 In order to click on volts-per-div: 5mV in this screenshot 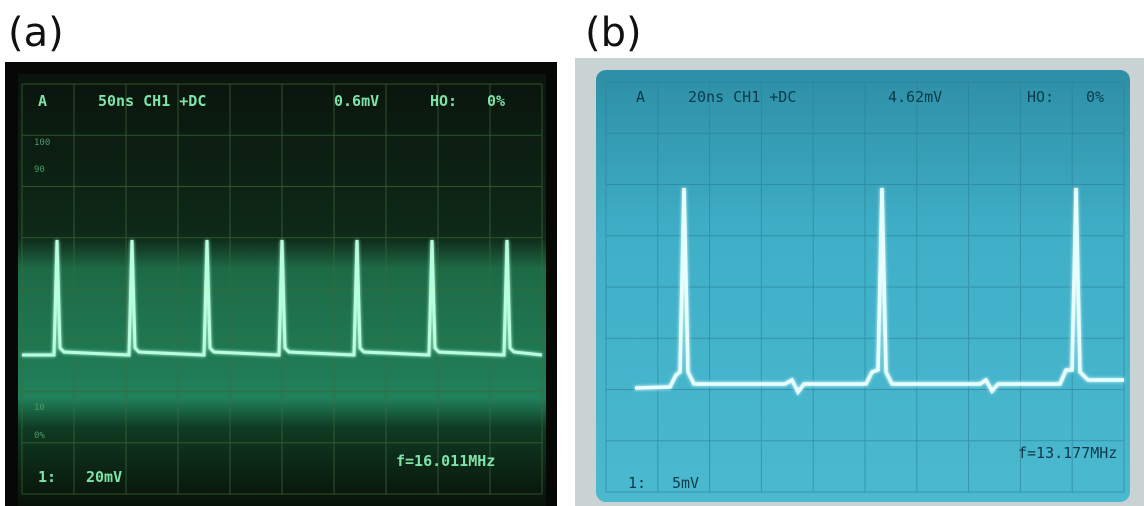, I will do `click(685, 483)`.